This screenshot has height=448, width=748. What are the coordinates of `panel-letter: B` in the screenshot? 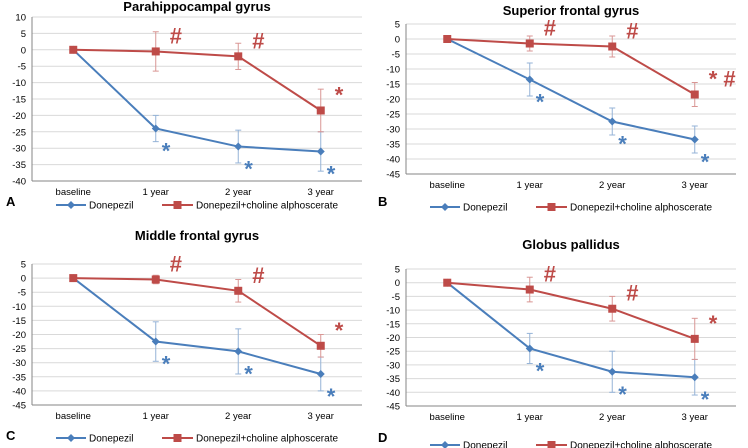 It's located at (382, 201).